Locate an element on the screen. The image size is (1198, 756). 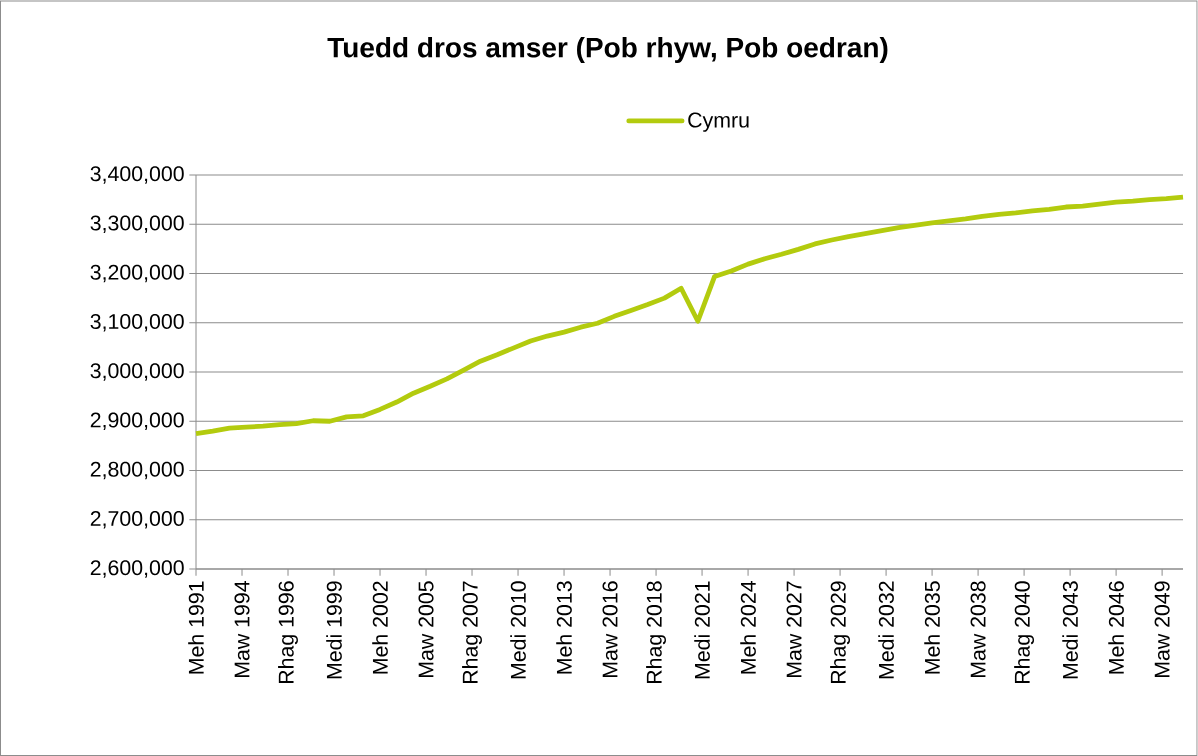
x-tick-label: Meh 2013 is located at coordinates (564, 627).